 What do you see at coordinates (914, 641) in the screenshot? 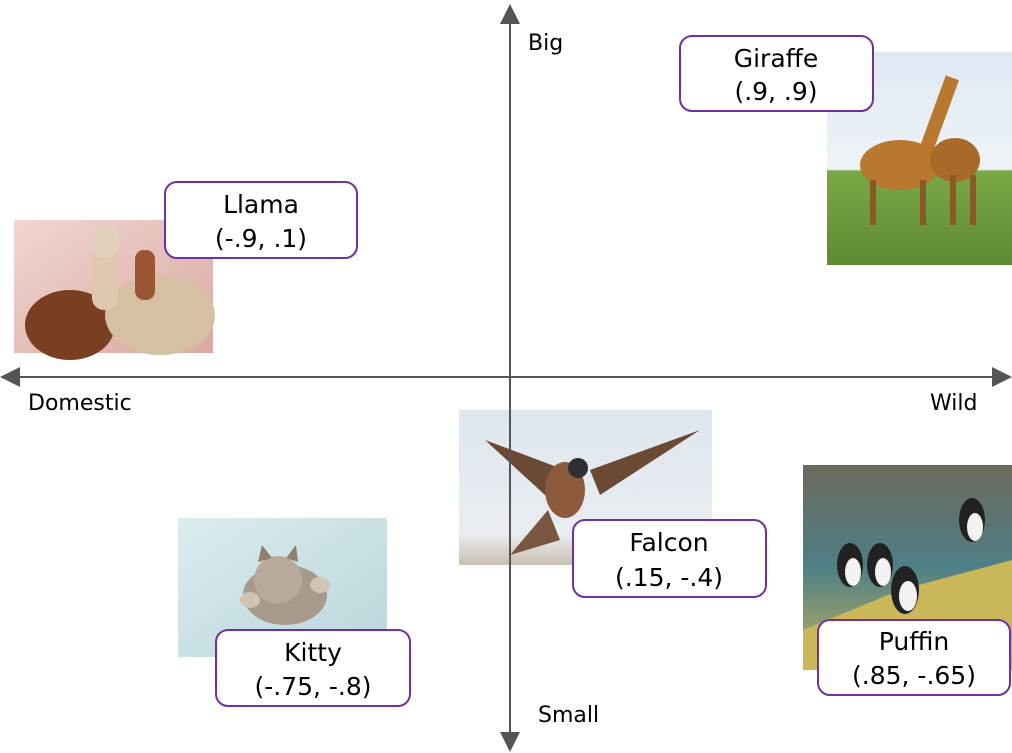
I see `node-label: Puffin` at bounding box center [914, 641].